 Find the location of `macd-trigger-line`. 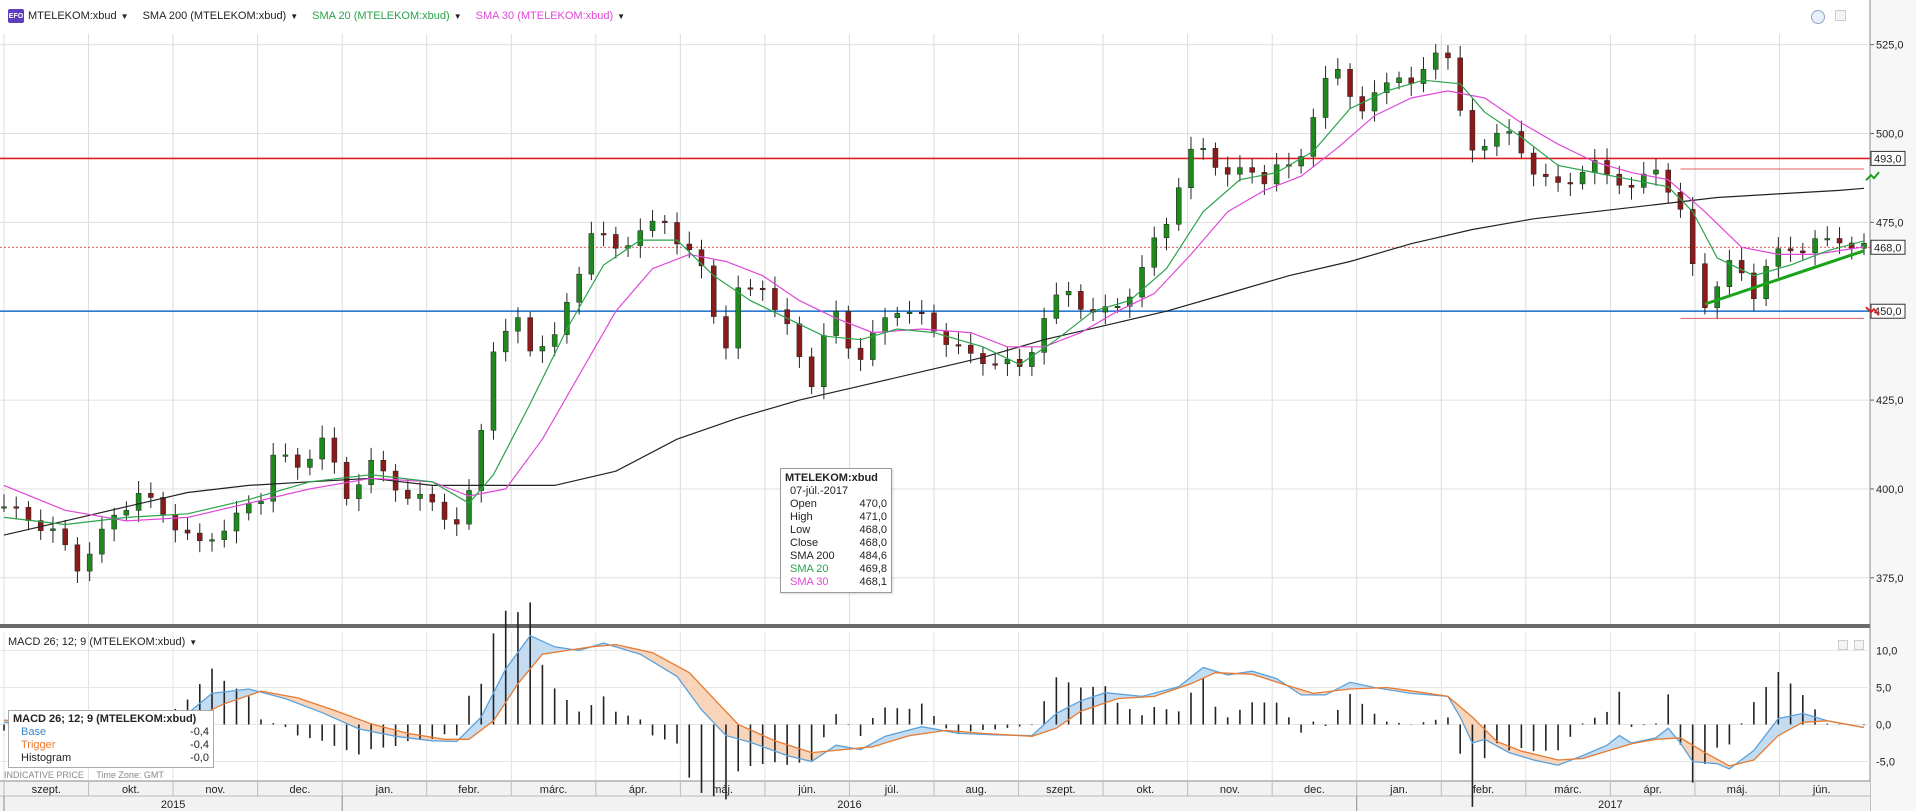

macd-trigger-line is located at coordinates (934, 705).